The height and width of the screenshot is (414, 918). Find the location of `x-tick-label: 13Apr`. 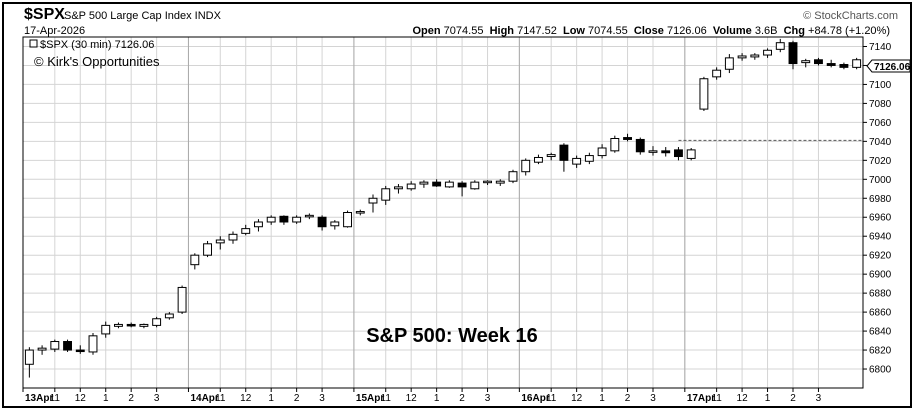

x-tick-label: 13Apr is located at coordinates (39, 398).